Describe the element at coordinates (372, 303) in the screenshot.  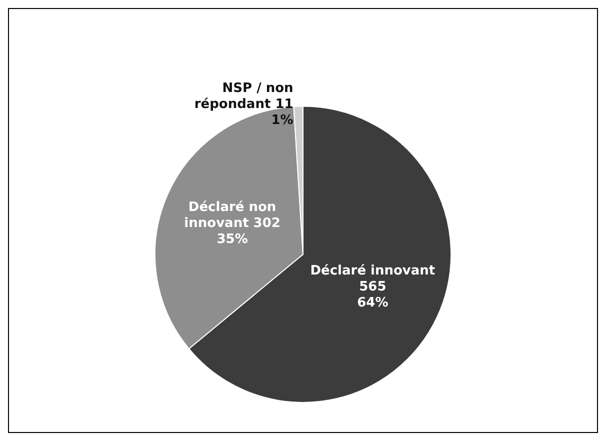
I see `data-label: 64%` at that location.